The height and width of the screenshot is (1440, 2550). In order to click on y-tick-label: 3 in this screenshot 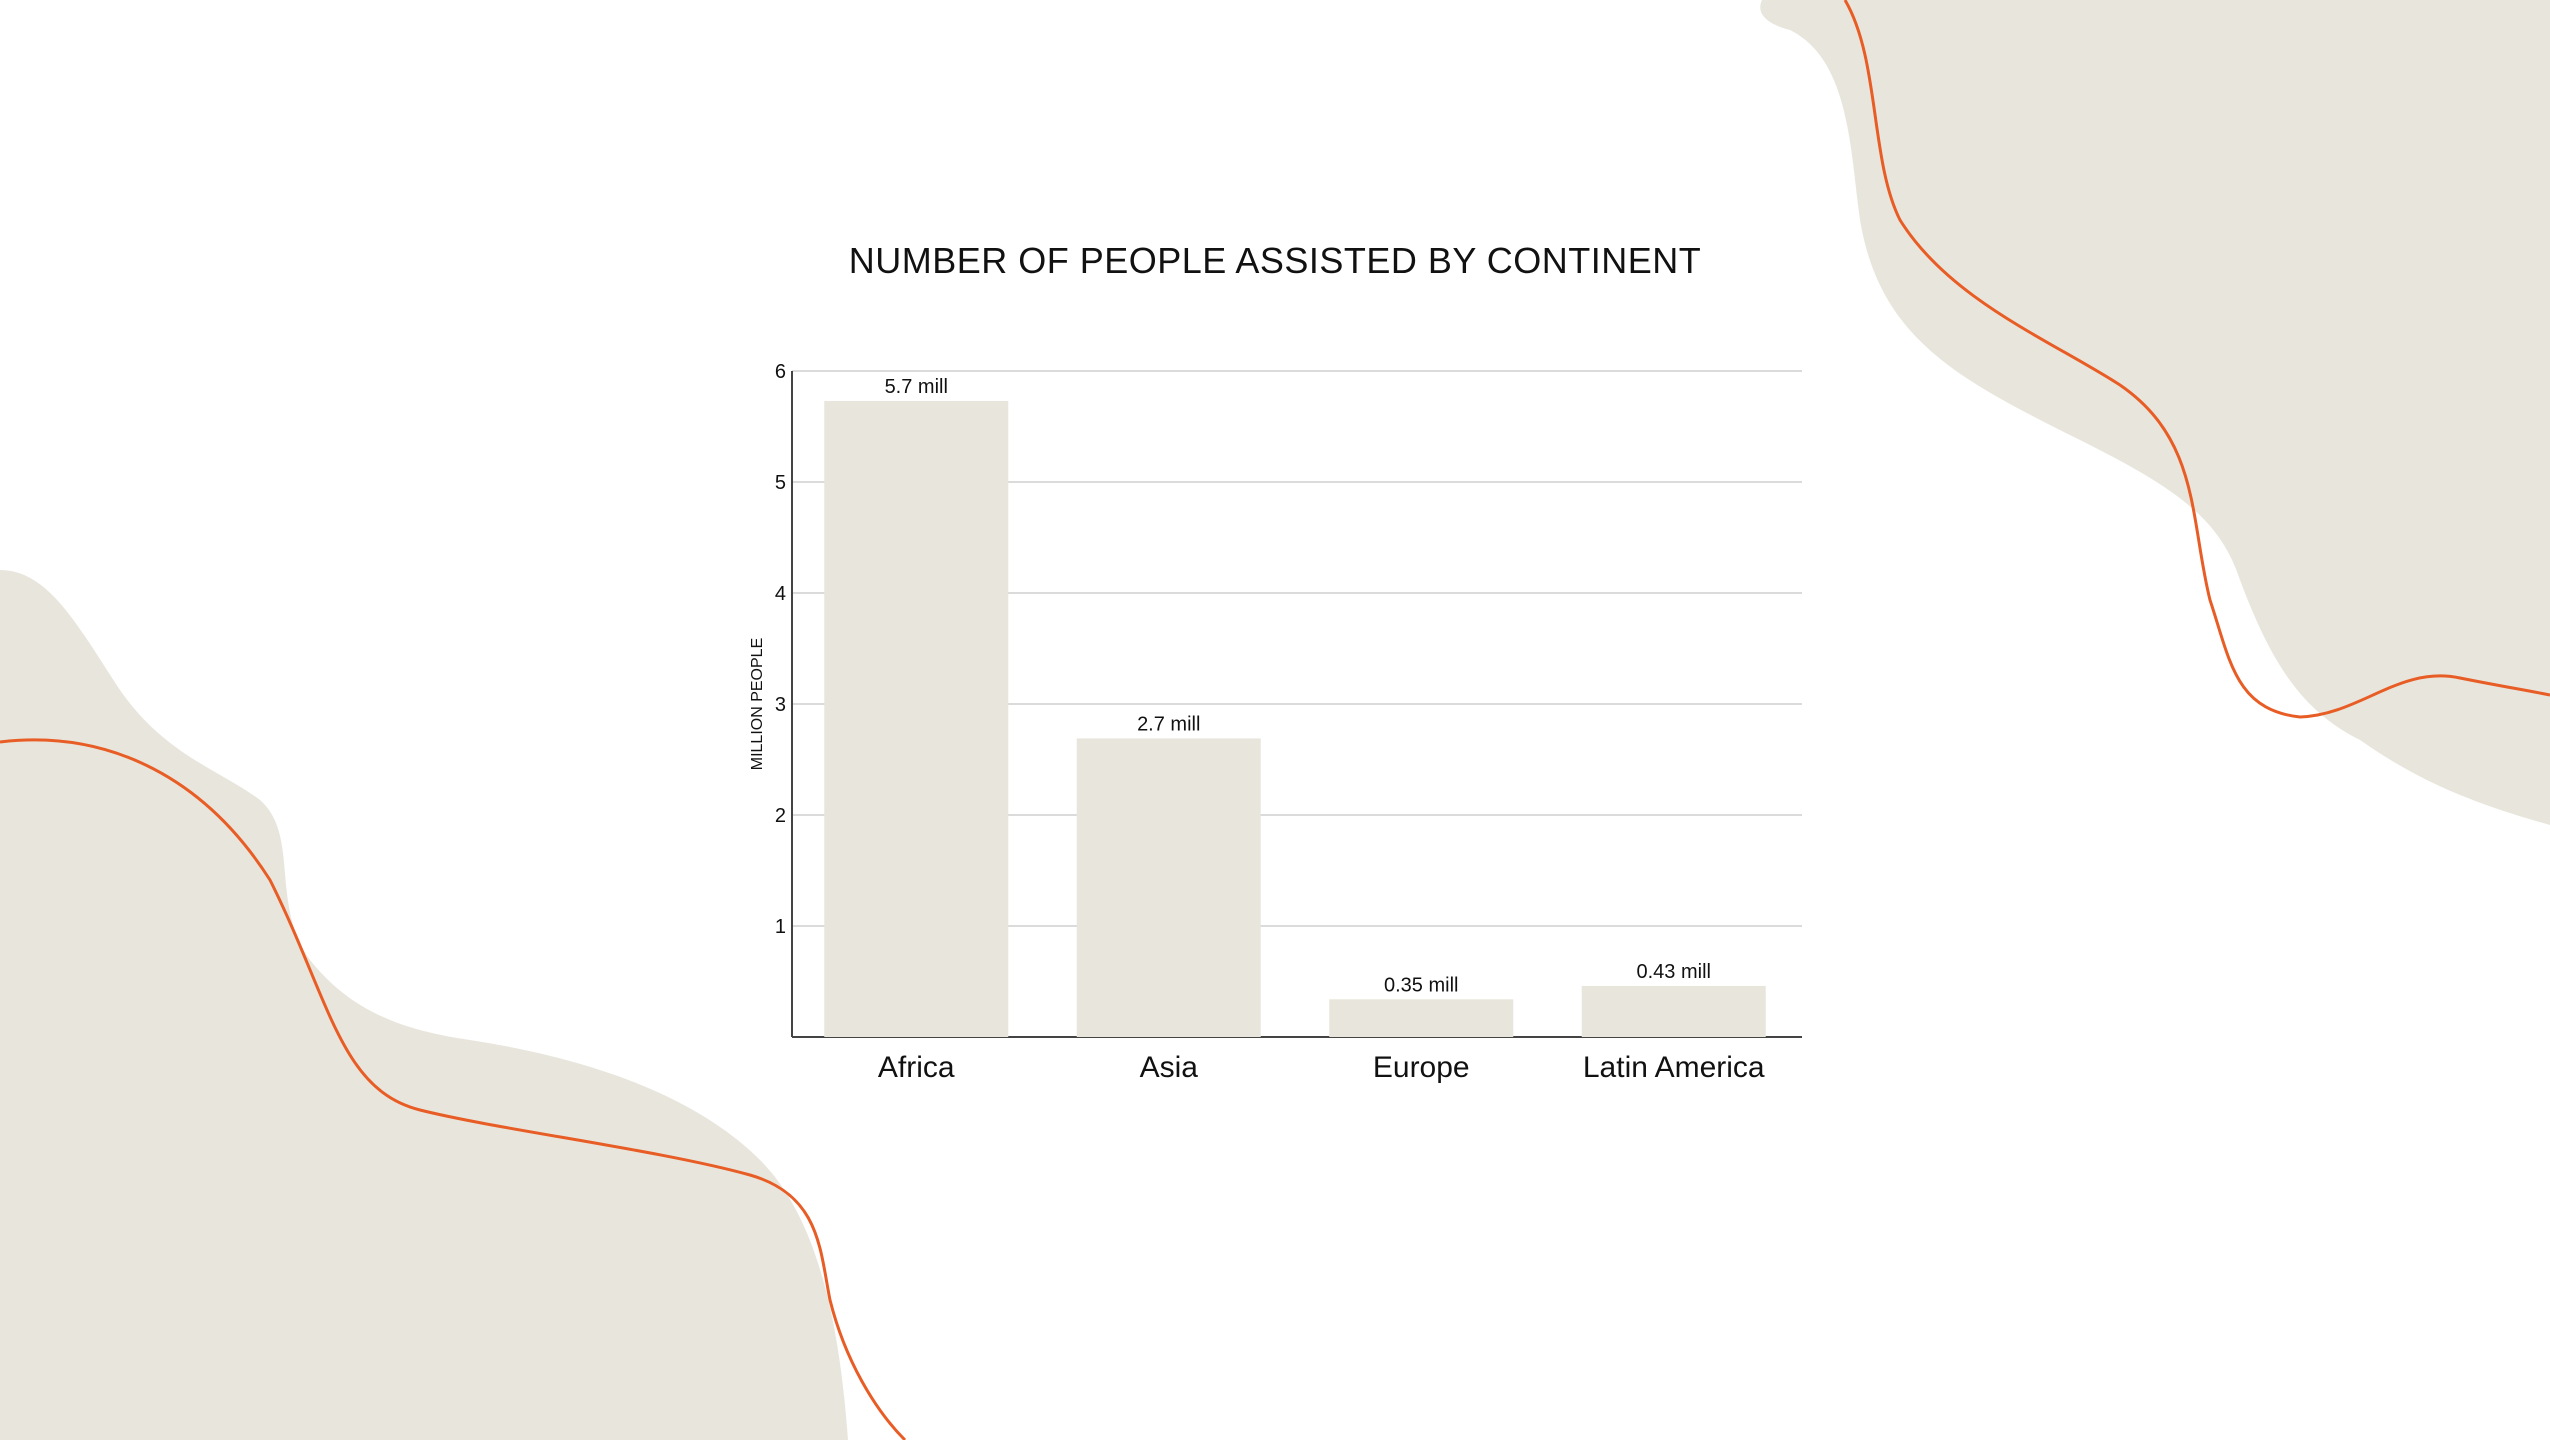, I will do `click(780, 705)`.